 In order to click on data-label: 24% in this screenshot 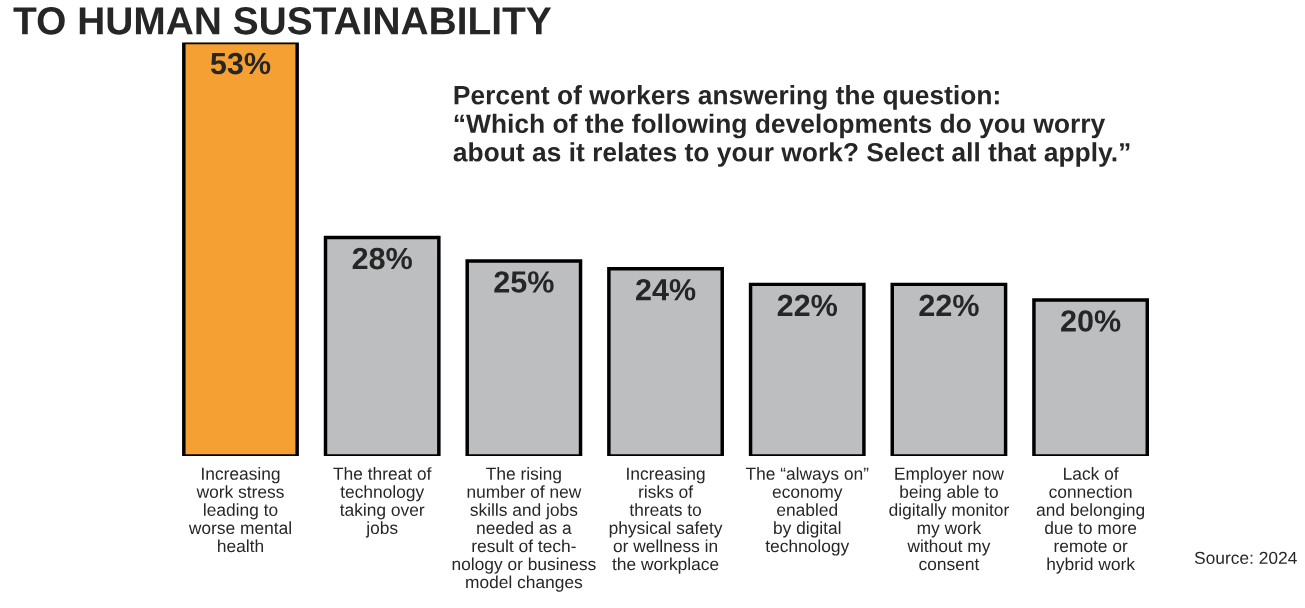, I will do `click(666, 289)`.